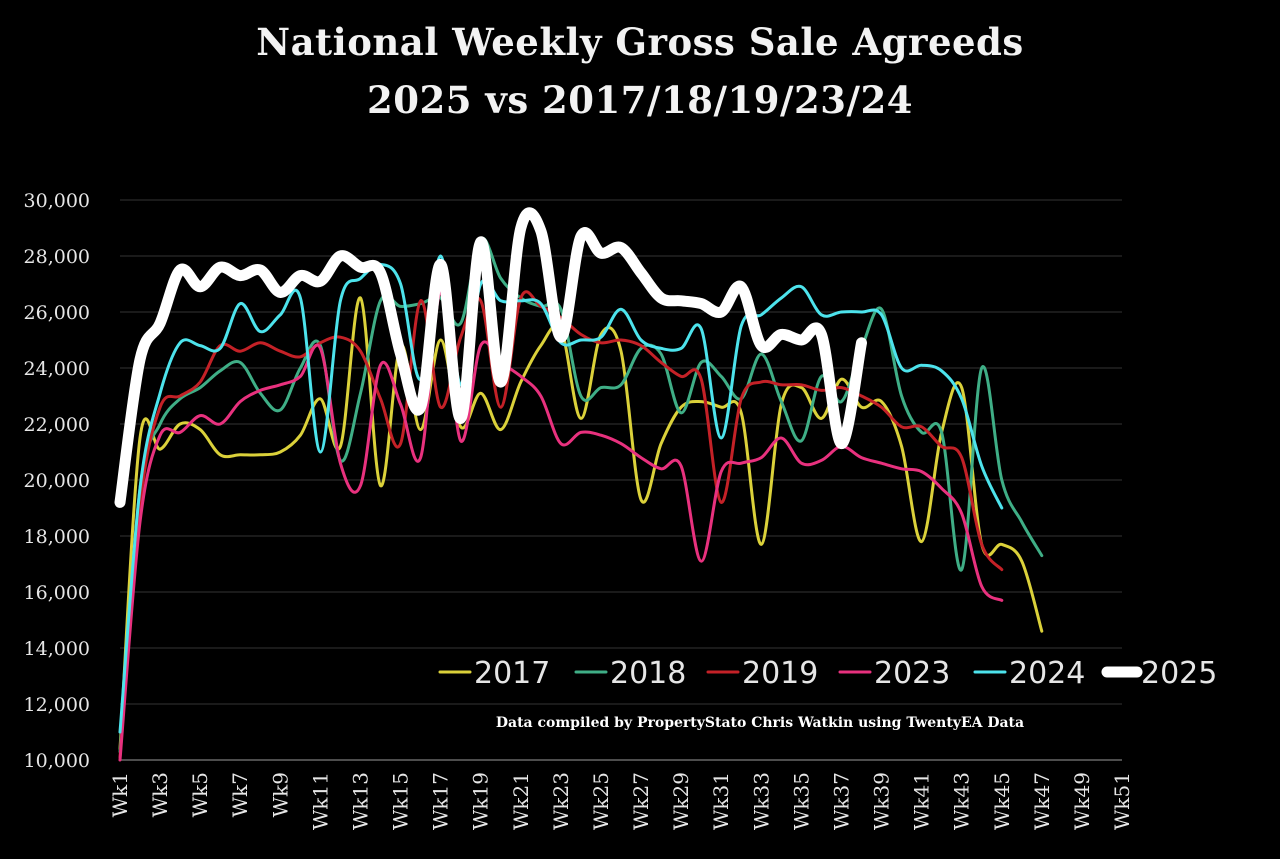 This screenshot has height=859, width=1280. I want to click on x-tick-label: Wk21, so click(521, 801).